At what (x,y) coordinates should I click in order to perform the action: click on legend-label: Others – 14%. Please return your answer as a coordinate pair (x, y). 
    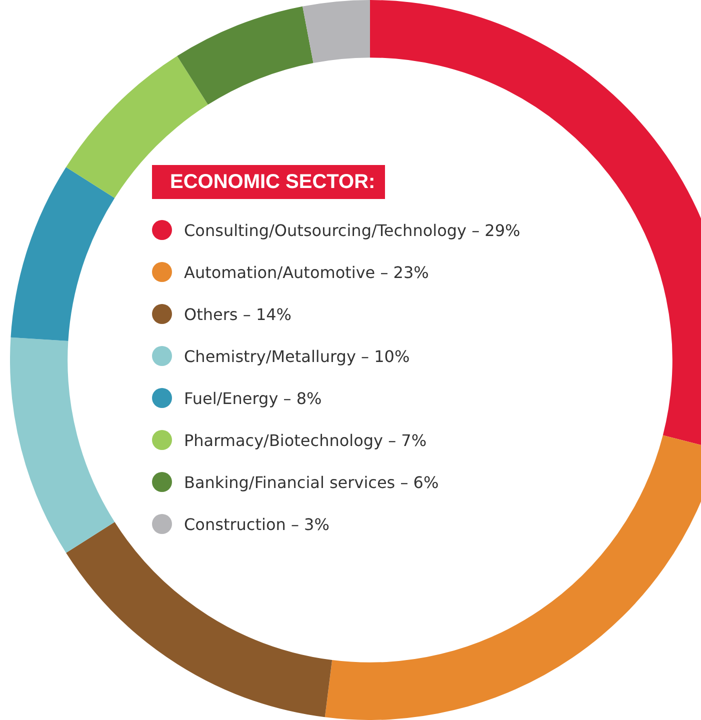
    Looking at the image, I should click on (238, 314).